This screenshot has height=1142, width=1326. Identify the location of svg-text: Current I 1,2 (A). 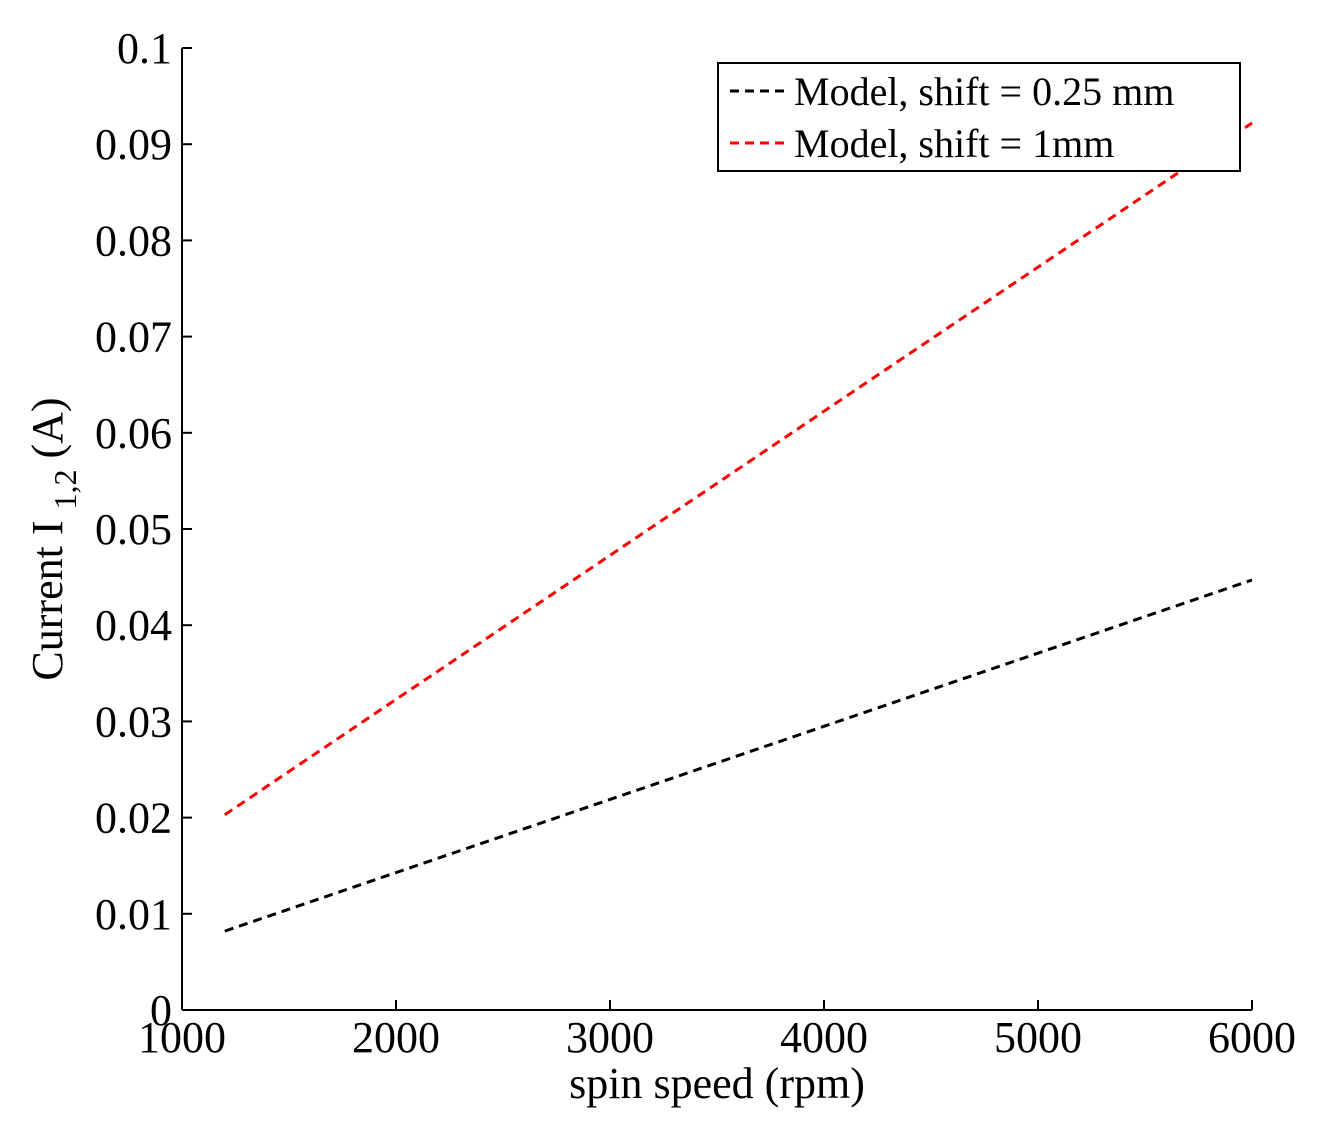
(54, 538).